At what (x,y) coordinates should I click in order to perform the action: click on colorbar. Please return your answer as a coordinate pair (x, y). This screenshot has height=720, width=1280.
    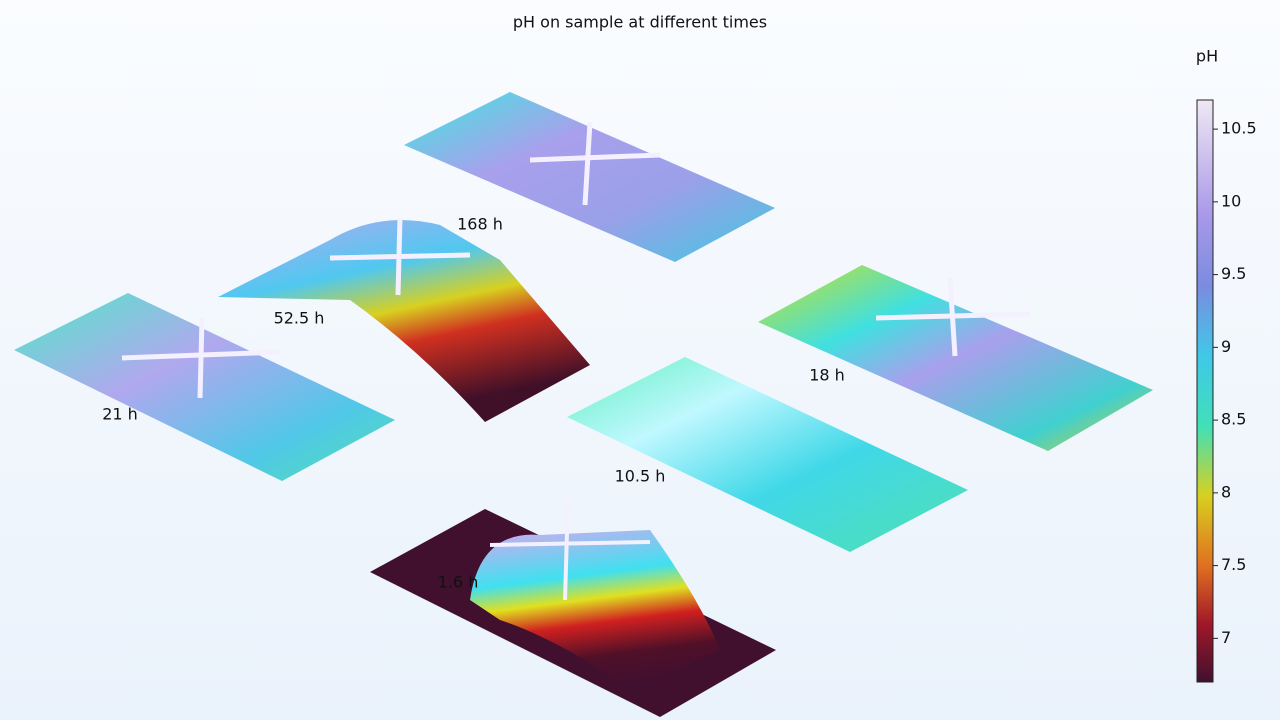
    Looking at the image, I should click on (1205, 391).